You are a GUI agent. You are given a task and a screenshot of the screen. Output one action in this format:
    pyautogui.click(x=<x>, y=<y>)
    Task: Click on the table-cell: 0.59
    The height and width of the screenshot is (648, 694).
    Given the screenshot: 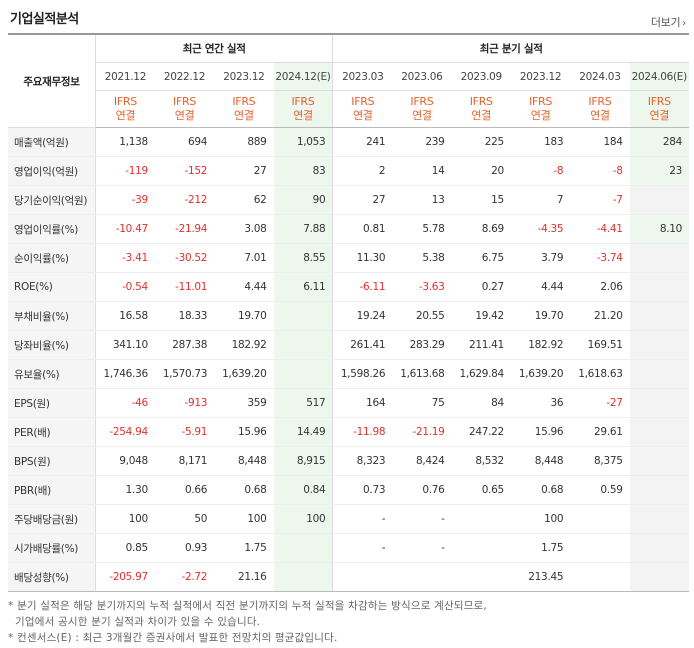 What is the action you would take?
    pyautogui.click(x=600, y=490)
    